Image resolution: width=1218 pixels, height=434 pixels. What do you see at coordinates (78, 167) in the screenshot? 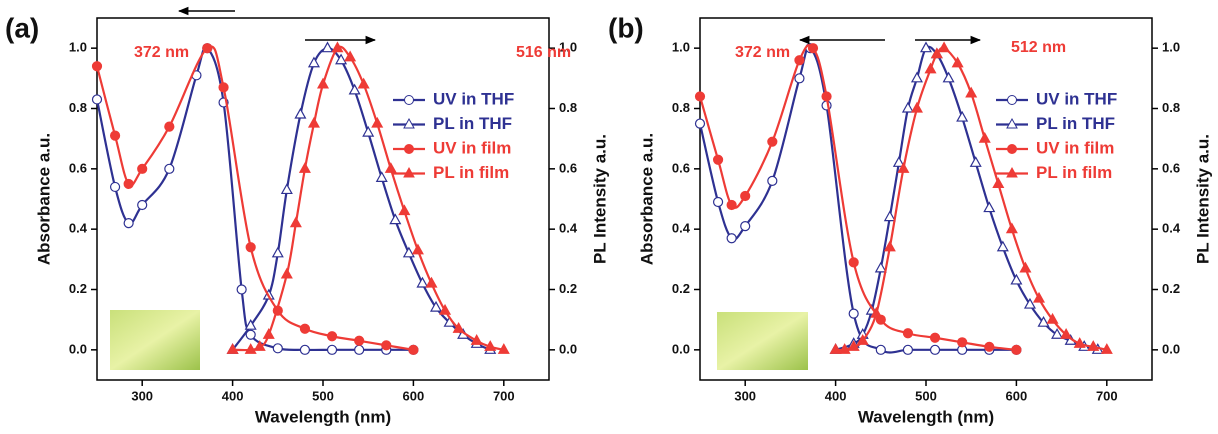
I see `y-tick-label: 0.6` at bounding box center [78, 167].